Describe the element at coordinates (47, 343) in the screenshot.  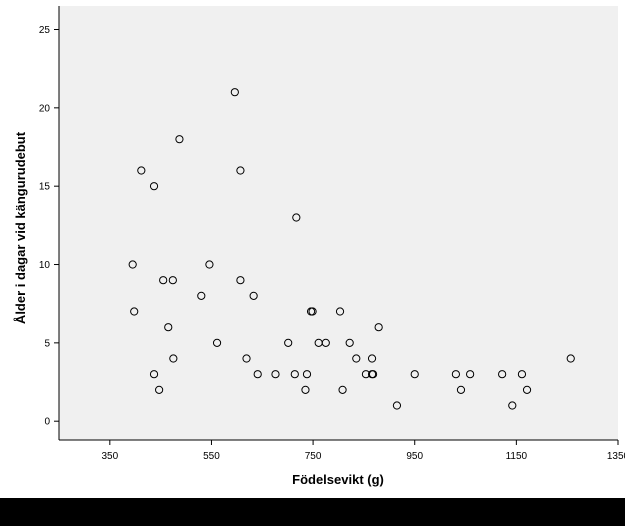
I see `y-tick-label: 5` at that location.